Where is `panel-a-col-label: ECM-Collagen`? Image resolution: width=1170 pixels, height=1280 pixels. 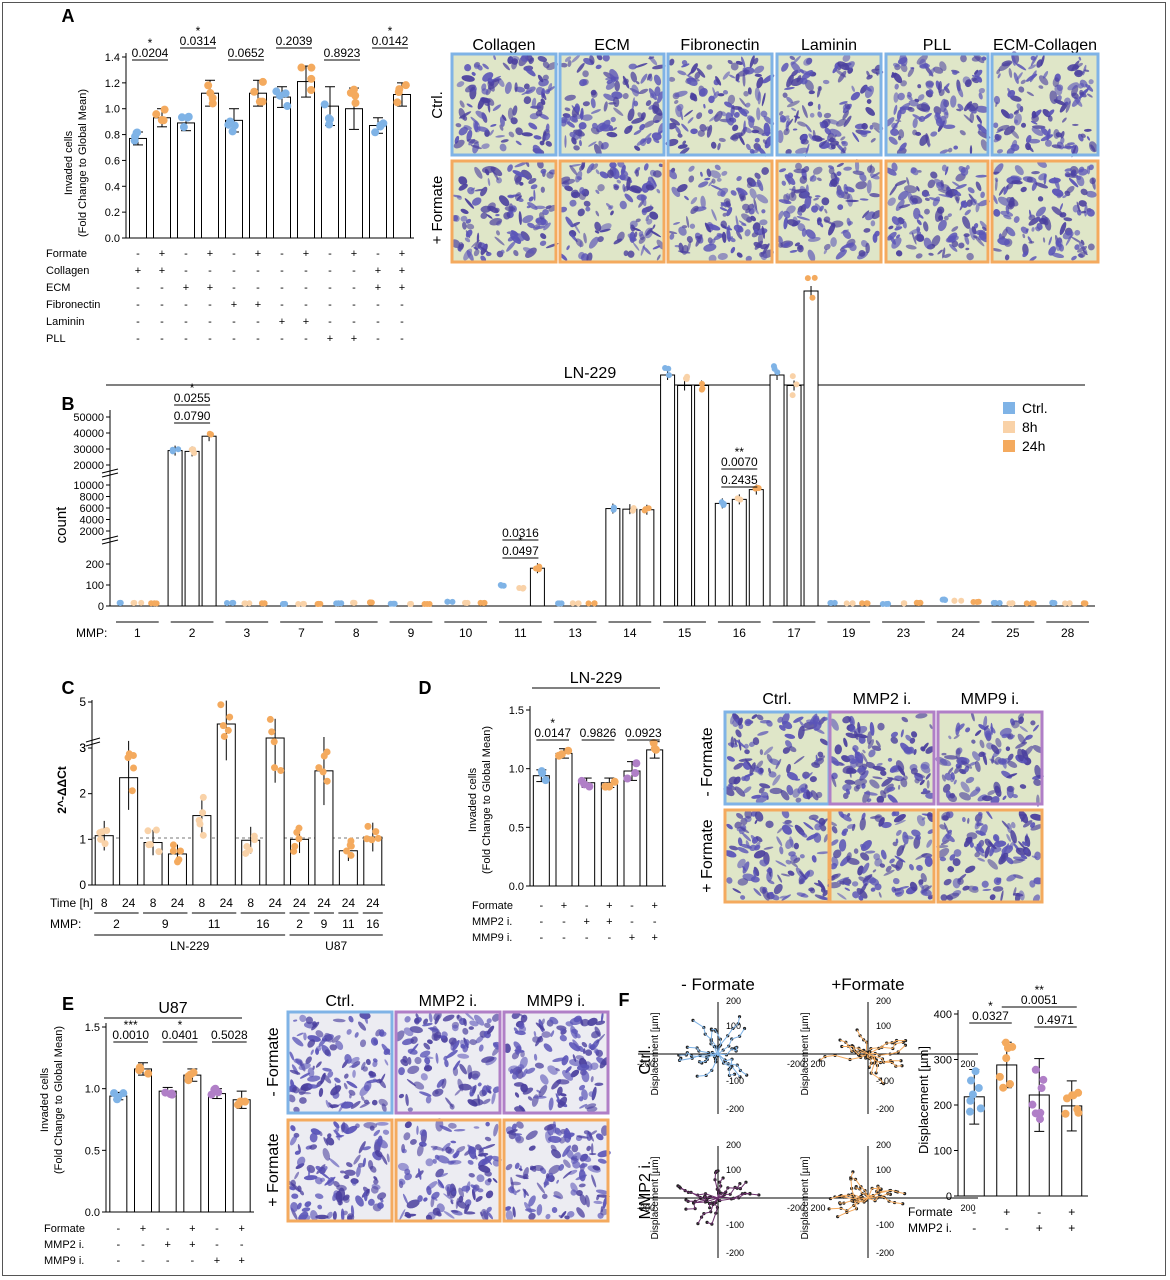 panel-a-col-label: ECM-Collagen is located at coordinates (1045, 45).